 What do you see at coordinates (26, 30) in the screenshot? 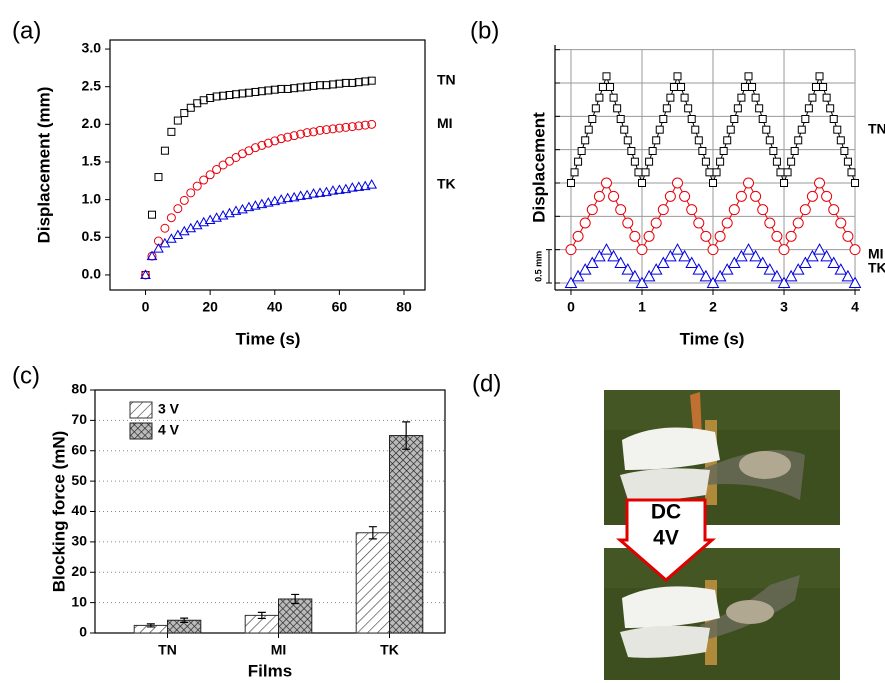
I see `panel-label: (a)` at bounding box center [26, 30].